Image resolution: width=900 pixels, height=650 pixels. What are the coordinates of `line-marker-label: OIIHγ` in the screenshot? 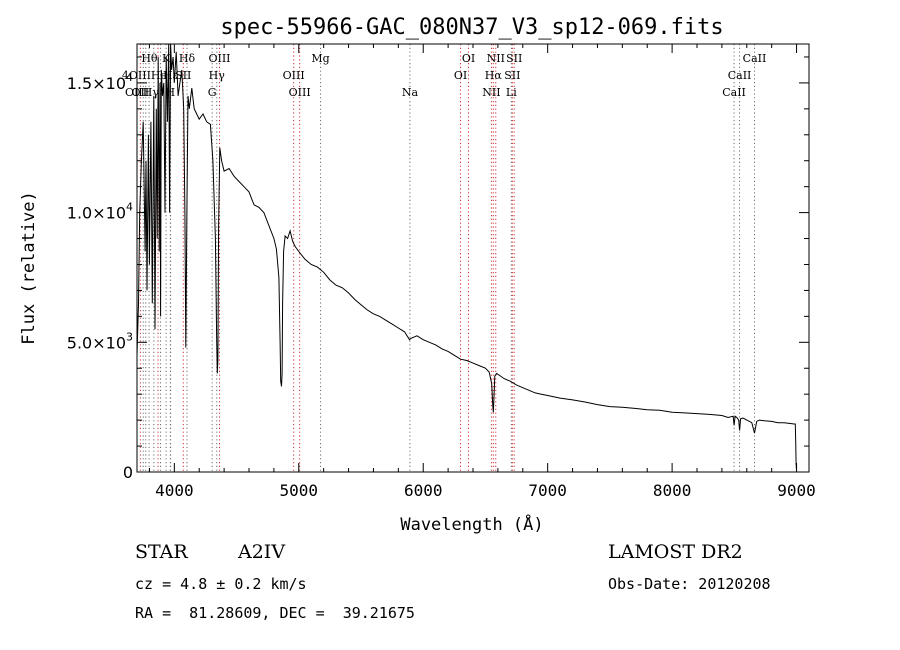 It's located at (142, 92).